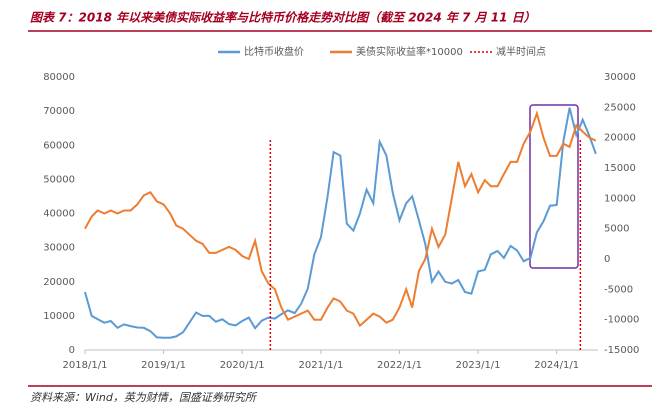 This screenshot has width=658, height=417. What do you see at coordinates (274, 51) in the screenshot?
I see `legend-label: 比特币收盘价` at bounding box center [274, 51].